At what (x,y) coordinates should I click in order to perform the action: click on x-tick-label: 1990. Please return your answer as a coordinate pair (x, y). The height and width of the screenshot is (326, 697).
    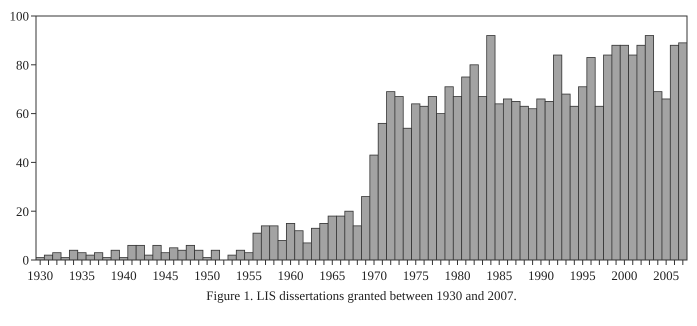
    Looking at the image, I should click on (541, 275).